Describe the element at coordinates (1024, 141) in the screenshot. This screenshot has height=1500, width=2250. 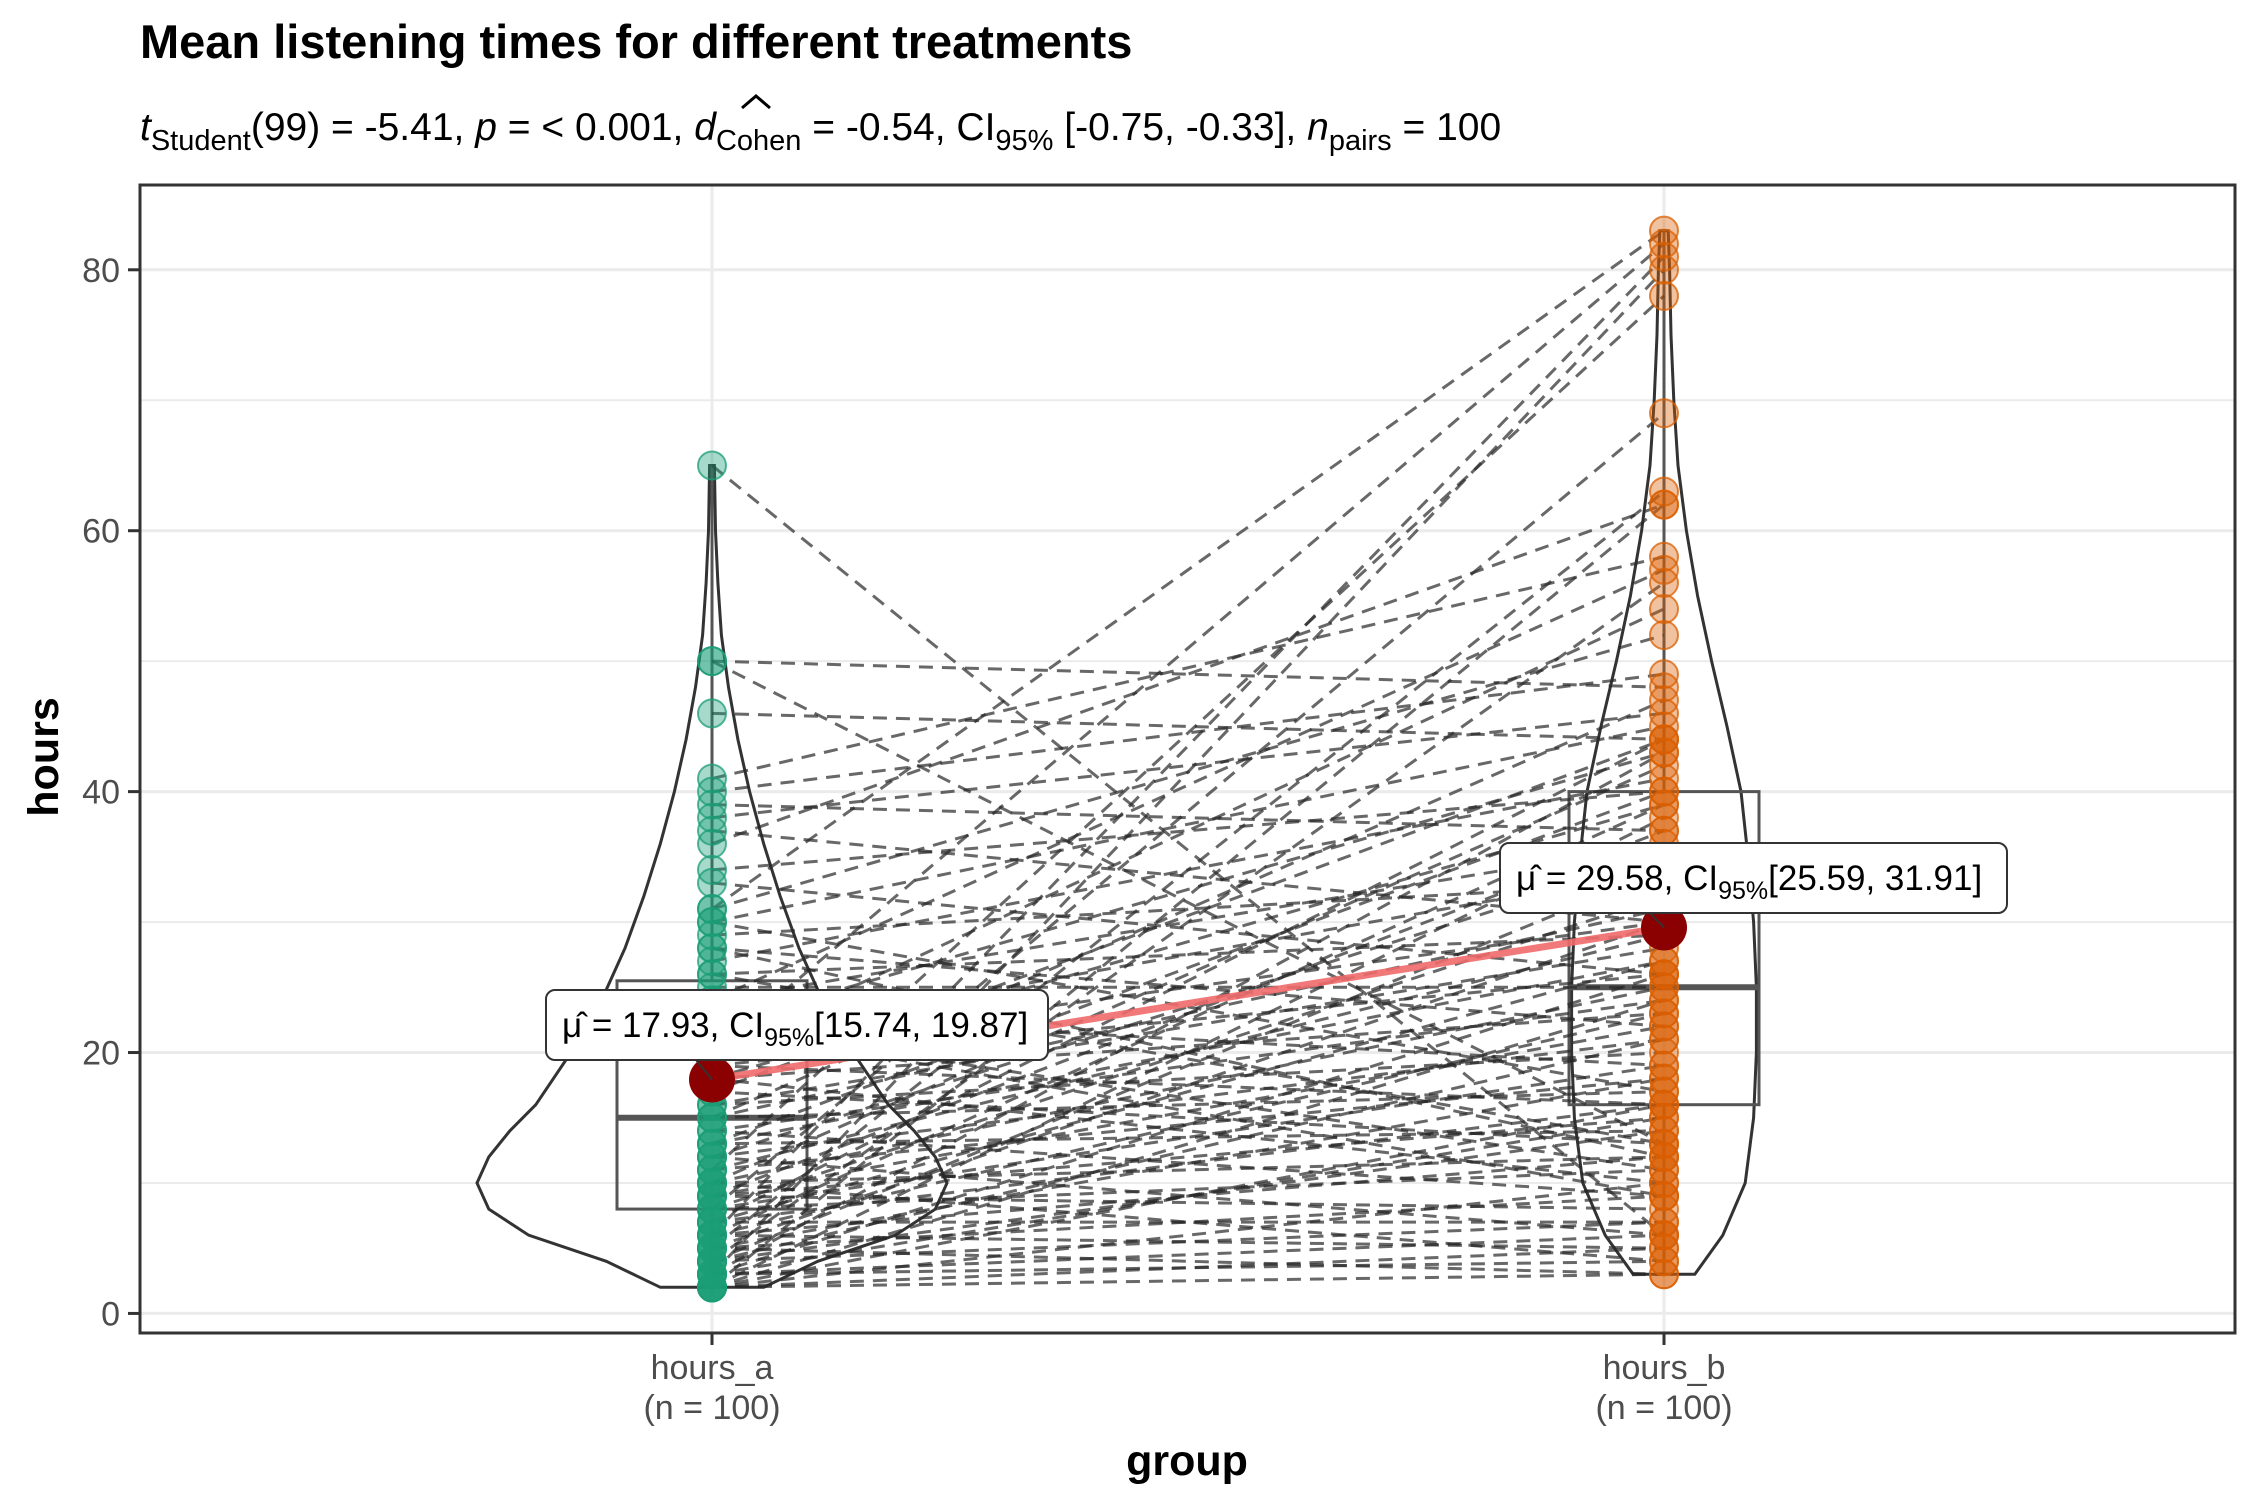
I see `subtitle-ci-sub: 95%` at that location.